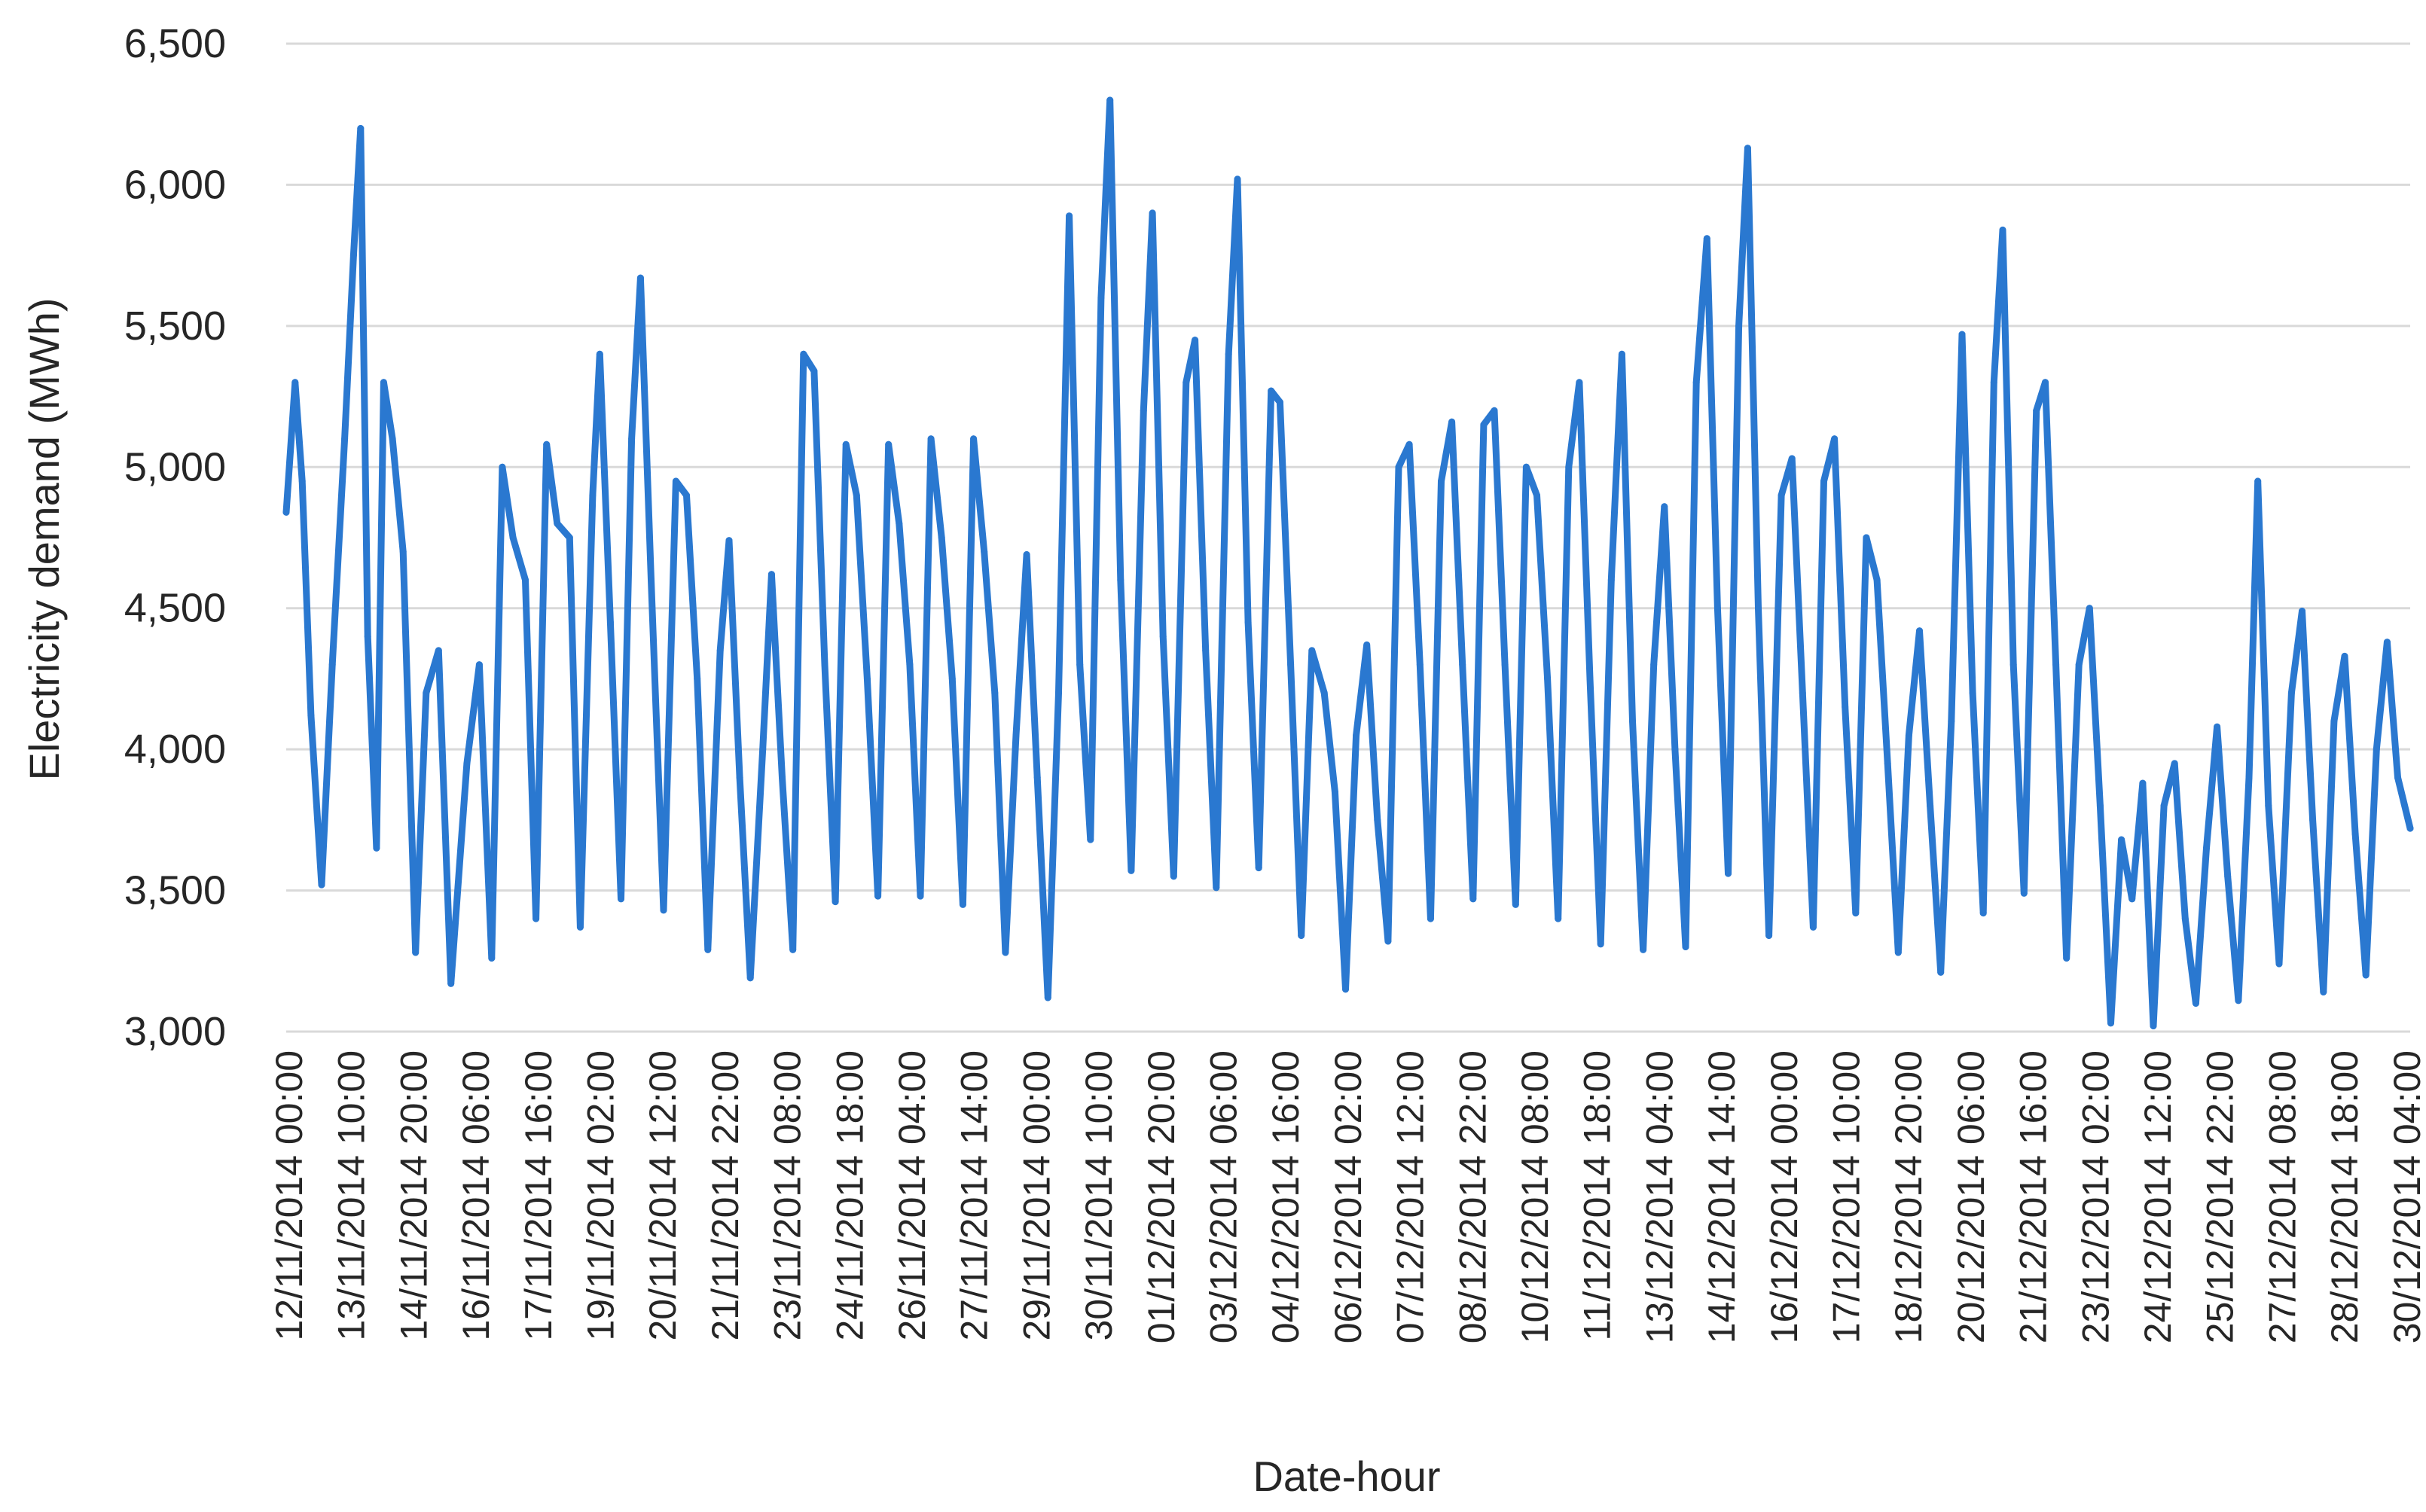  What do you see at coordinates (1659, 1197) in the screenshot?
I see `x-tick-label: 13/12/2014 04:00` at bounding box center [1659, 1197].